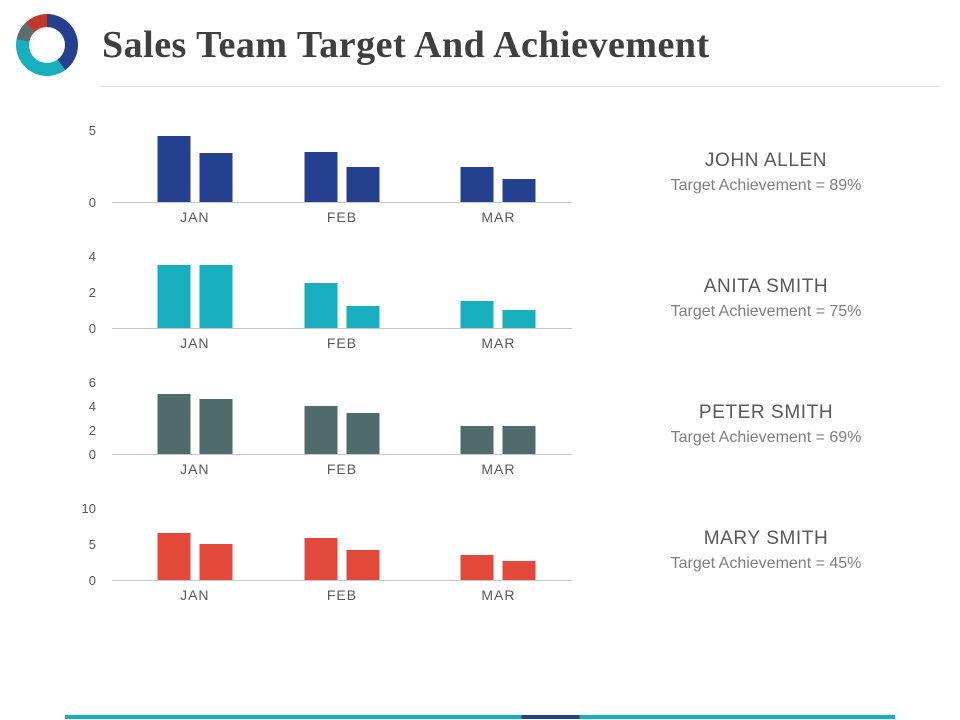 The width and height of the screenshot is (960, 720). What do you see at coordinates (85, 292) in the screenshot?
I see `y-axis: 0 2 4` at bounding box center [85, 292].